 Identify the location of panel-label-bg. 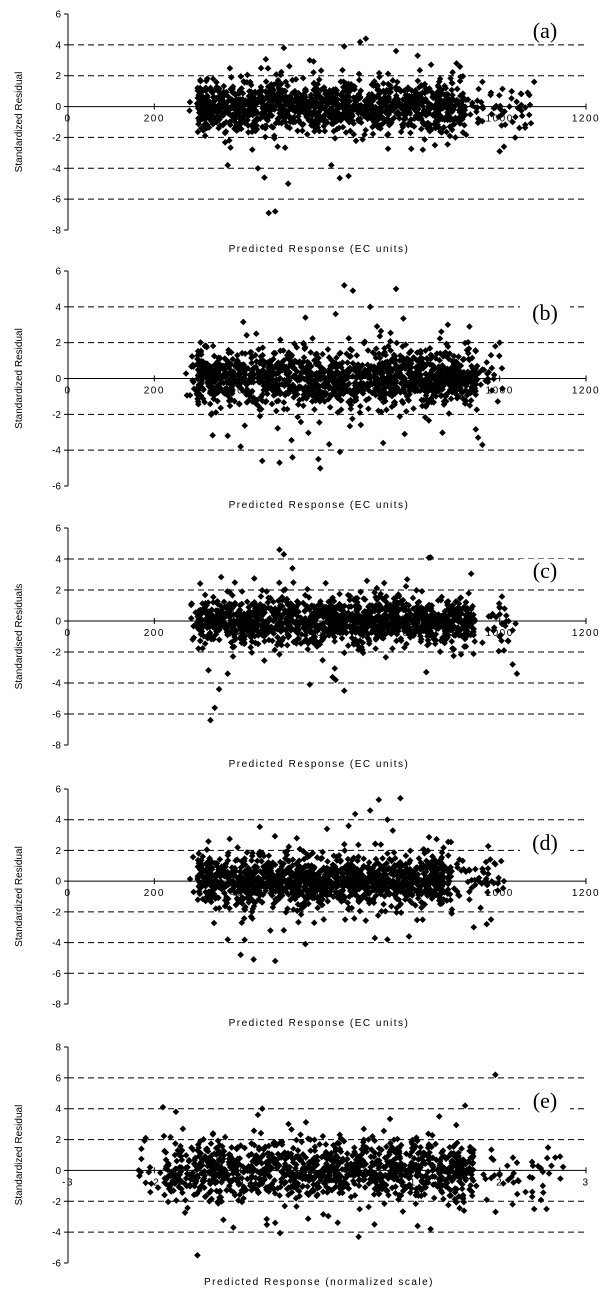
(545, 31).